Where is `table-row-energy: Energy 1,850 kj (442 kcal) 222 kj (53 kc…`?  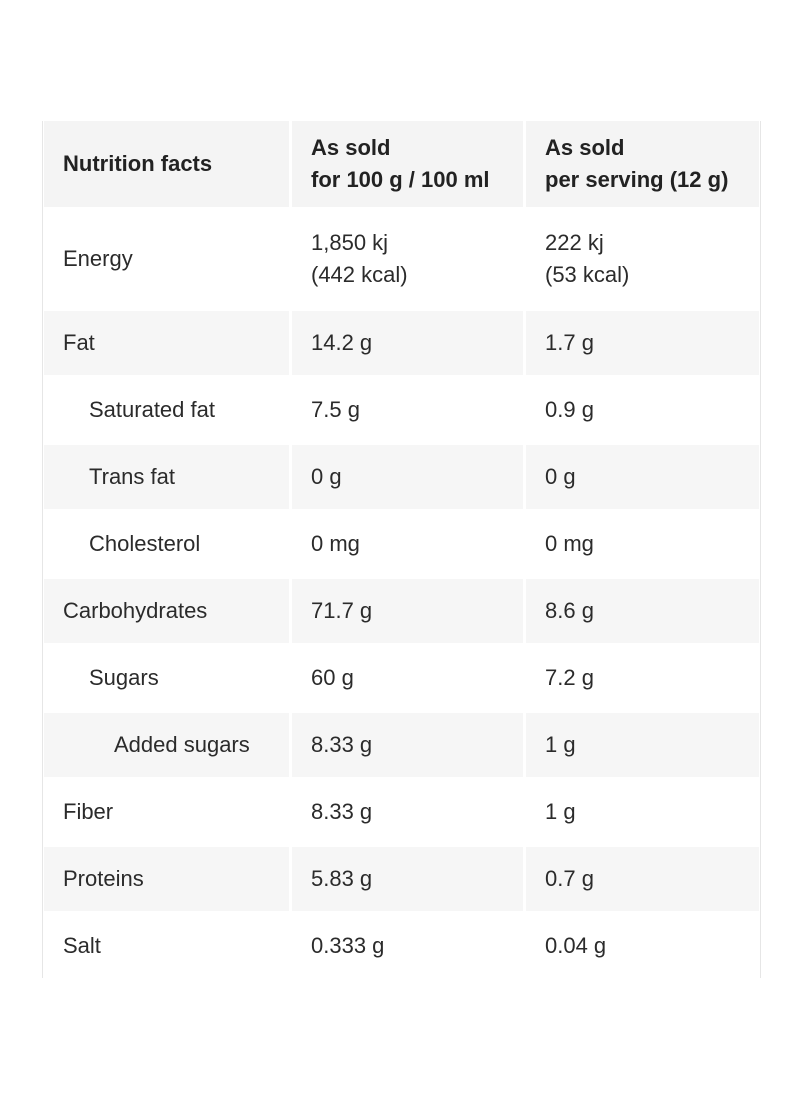
table-row-energy: Energy 1,850 kj (442 kcal) 222 kj (53 kc… is located at coordinates (401, 259).